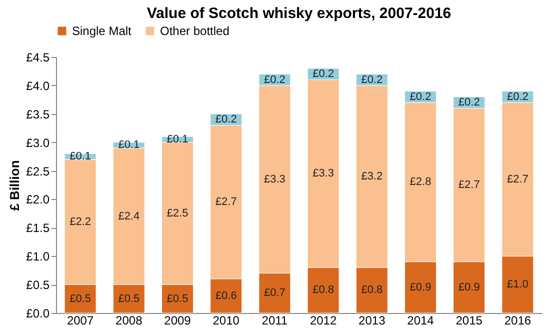 The width and height of the screenshot is (554, 332). I want to click on legend-label: Single Malt, so click(102, 31).